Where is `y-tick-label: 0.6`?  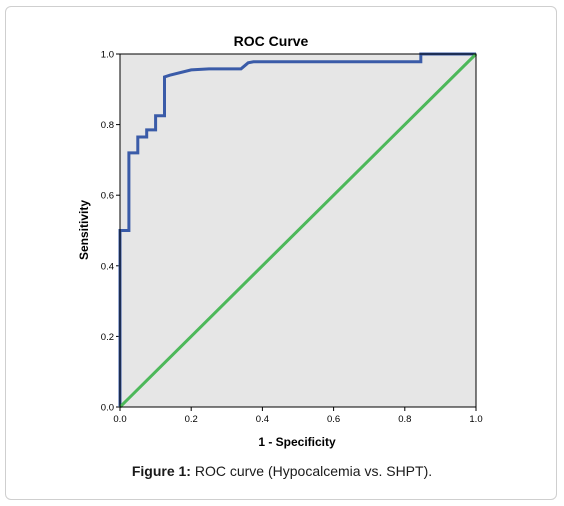
y-tick-label: 0.6 is located at coordinates (107, 196).